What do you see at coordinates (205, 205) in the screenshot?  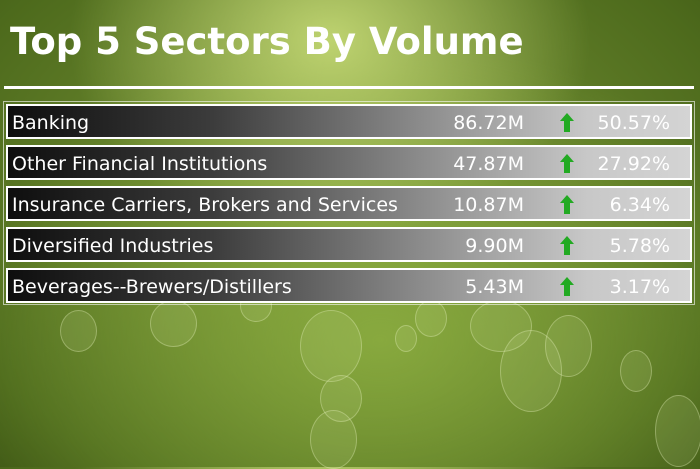 I see `sector-name: Insurance Carriers, Brokers and Services` at bounding box center [205, 205].